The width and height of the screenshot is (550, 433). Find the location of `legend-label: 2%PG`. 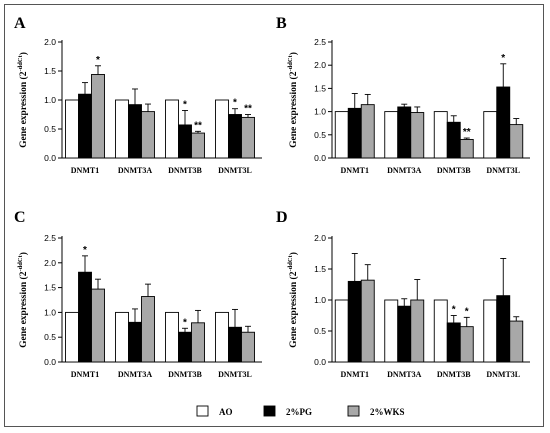

legend-label: 2%PG is located at coordinates (299, 412).